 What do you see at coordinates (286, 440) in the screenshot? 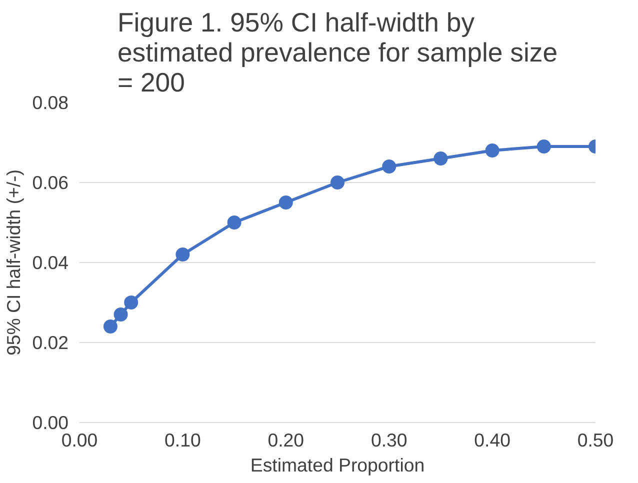
I see `x-tick-label: 0.20` at bounding box center [286, 440].